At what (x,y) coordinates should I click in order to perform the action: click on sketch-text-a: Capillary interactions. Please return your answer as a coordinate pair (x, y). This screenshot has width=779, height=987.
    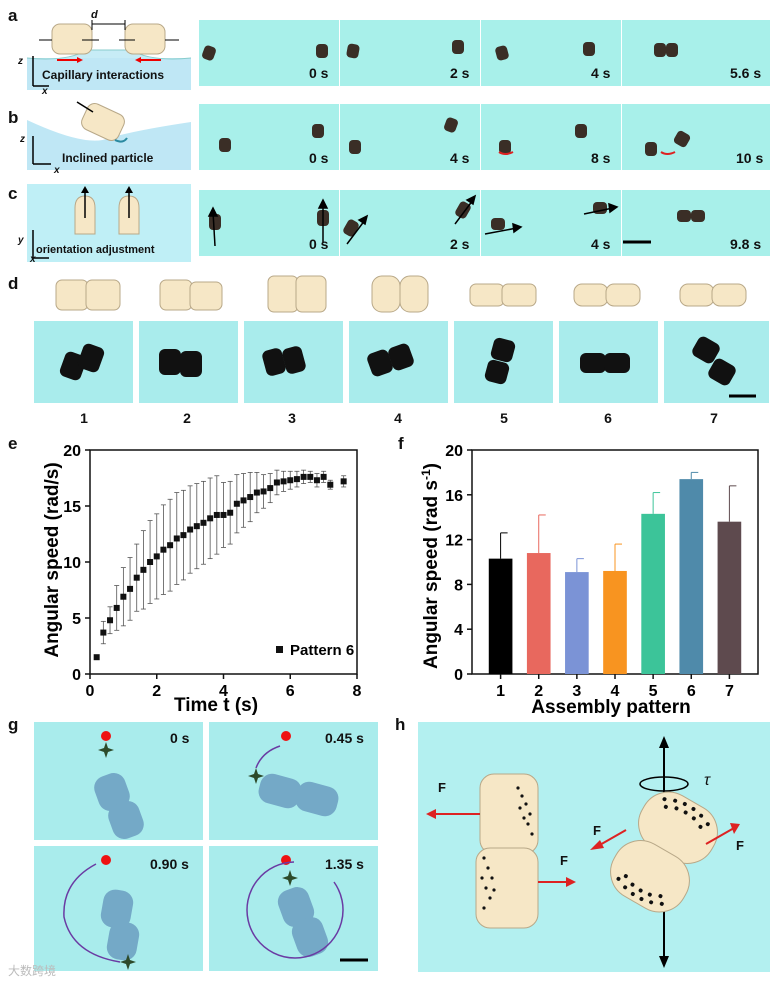
    Looking at the image, I should click on (103, 75).